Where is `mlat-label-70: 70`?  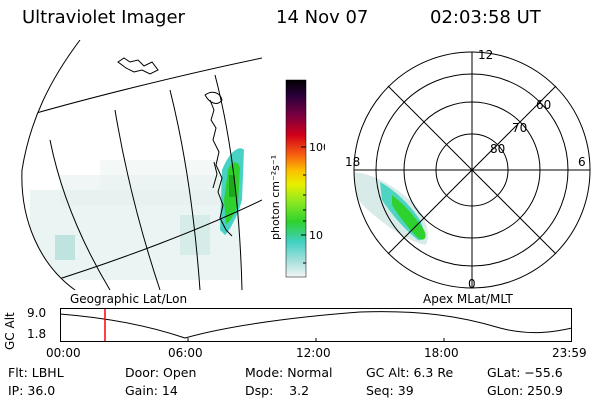 mlat-label-70: 70 is located at coordinates (519, 128).